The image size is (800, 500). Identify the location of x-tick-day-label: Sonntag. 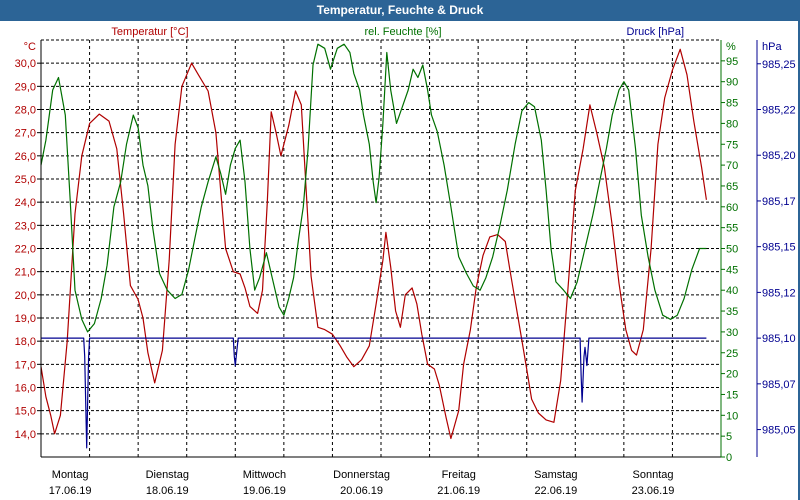
(653, 475).